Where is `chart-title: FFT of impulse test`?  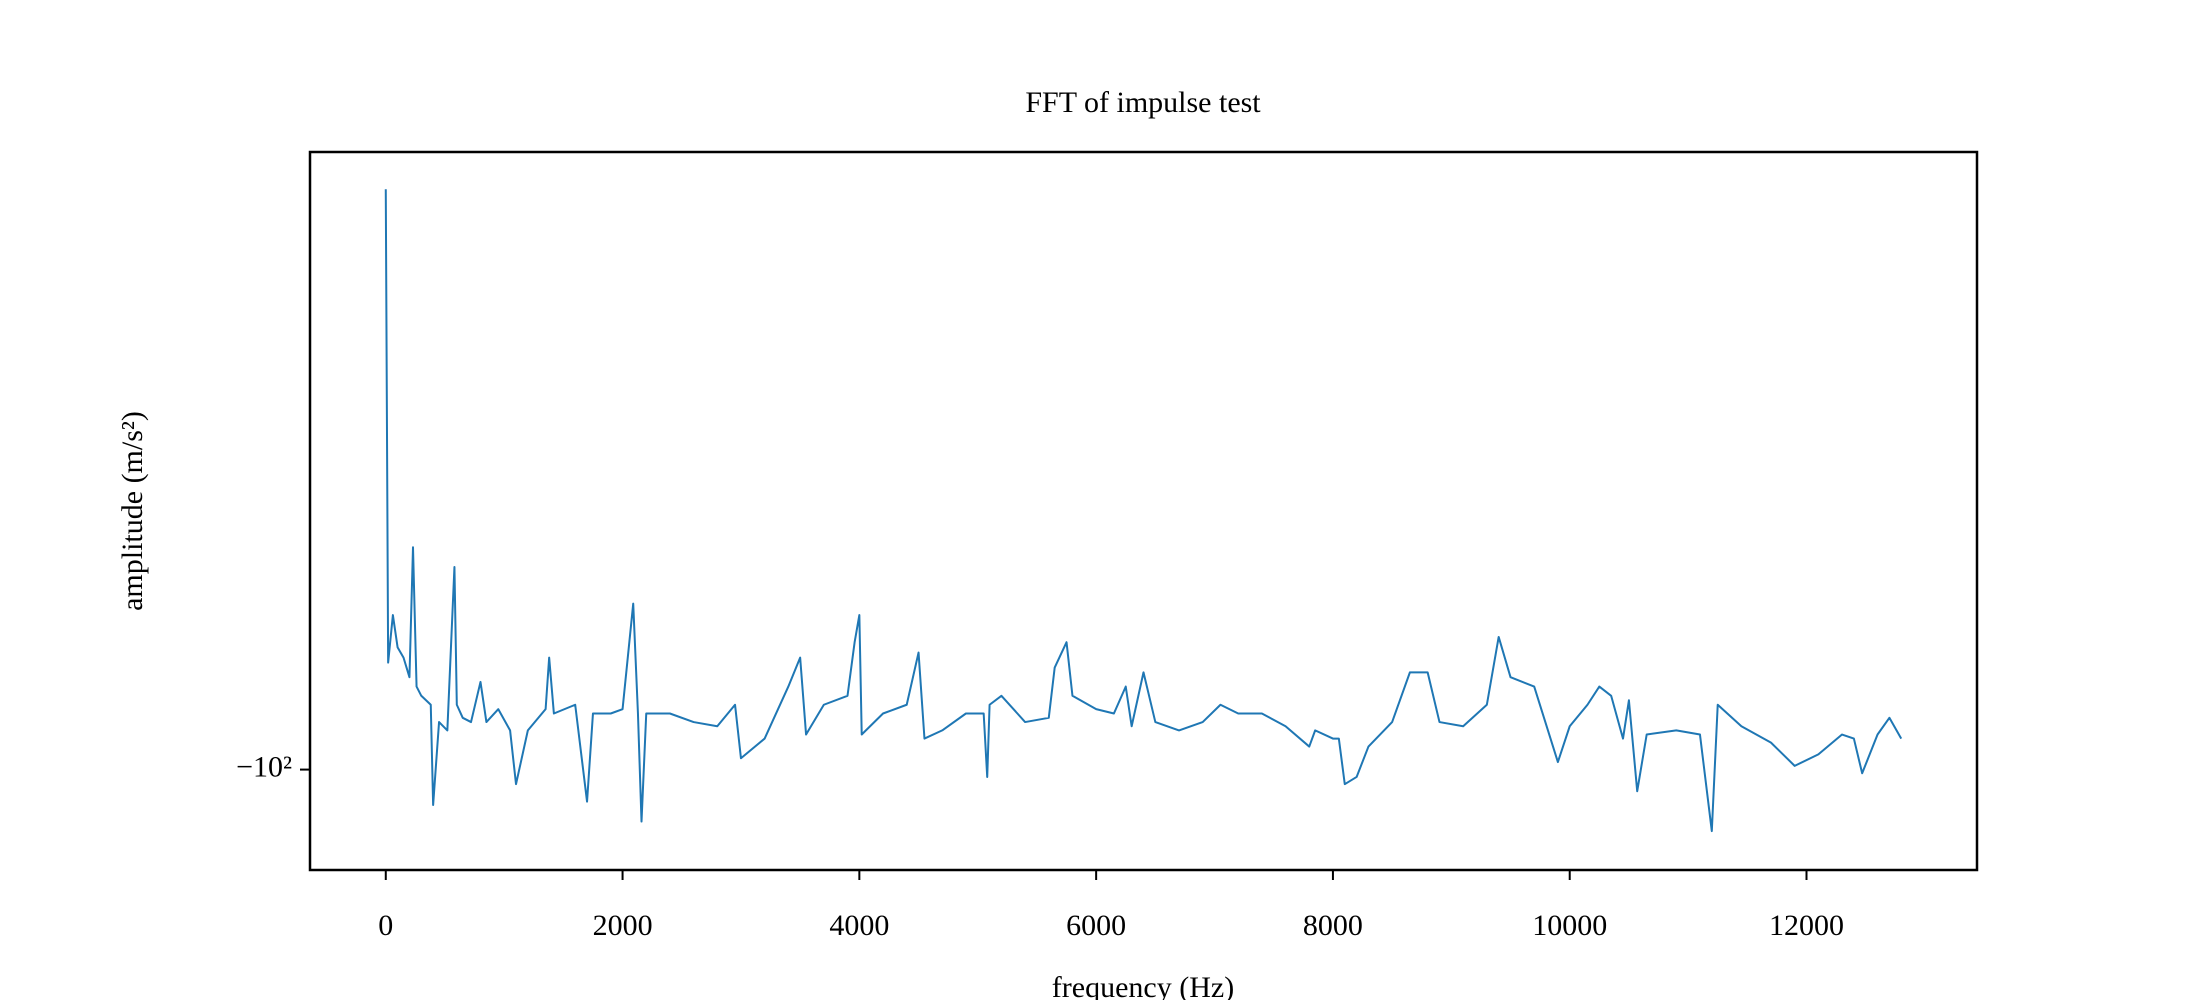
chart-title: FFT of impulse test is located at coordinates (1143, 102).